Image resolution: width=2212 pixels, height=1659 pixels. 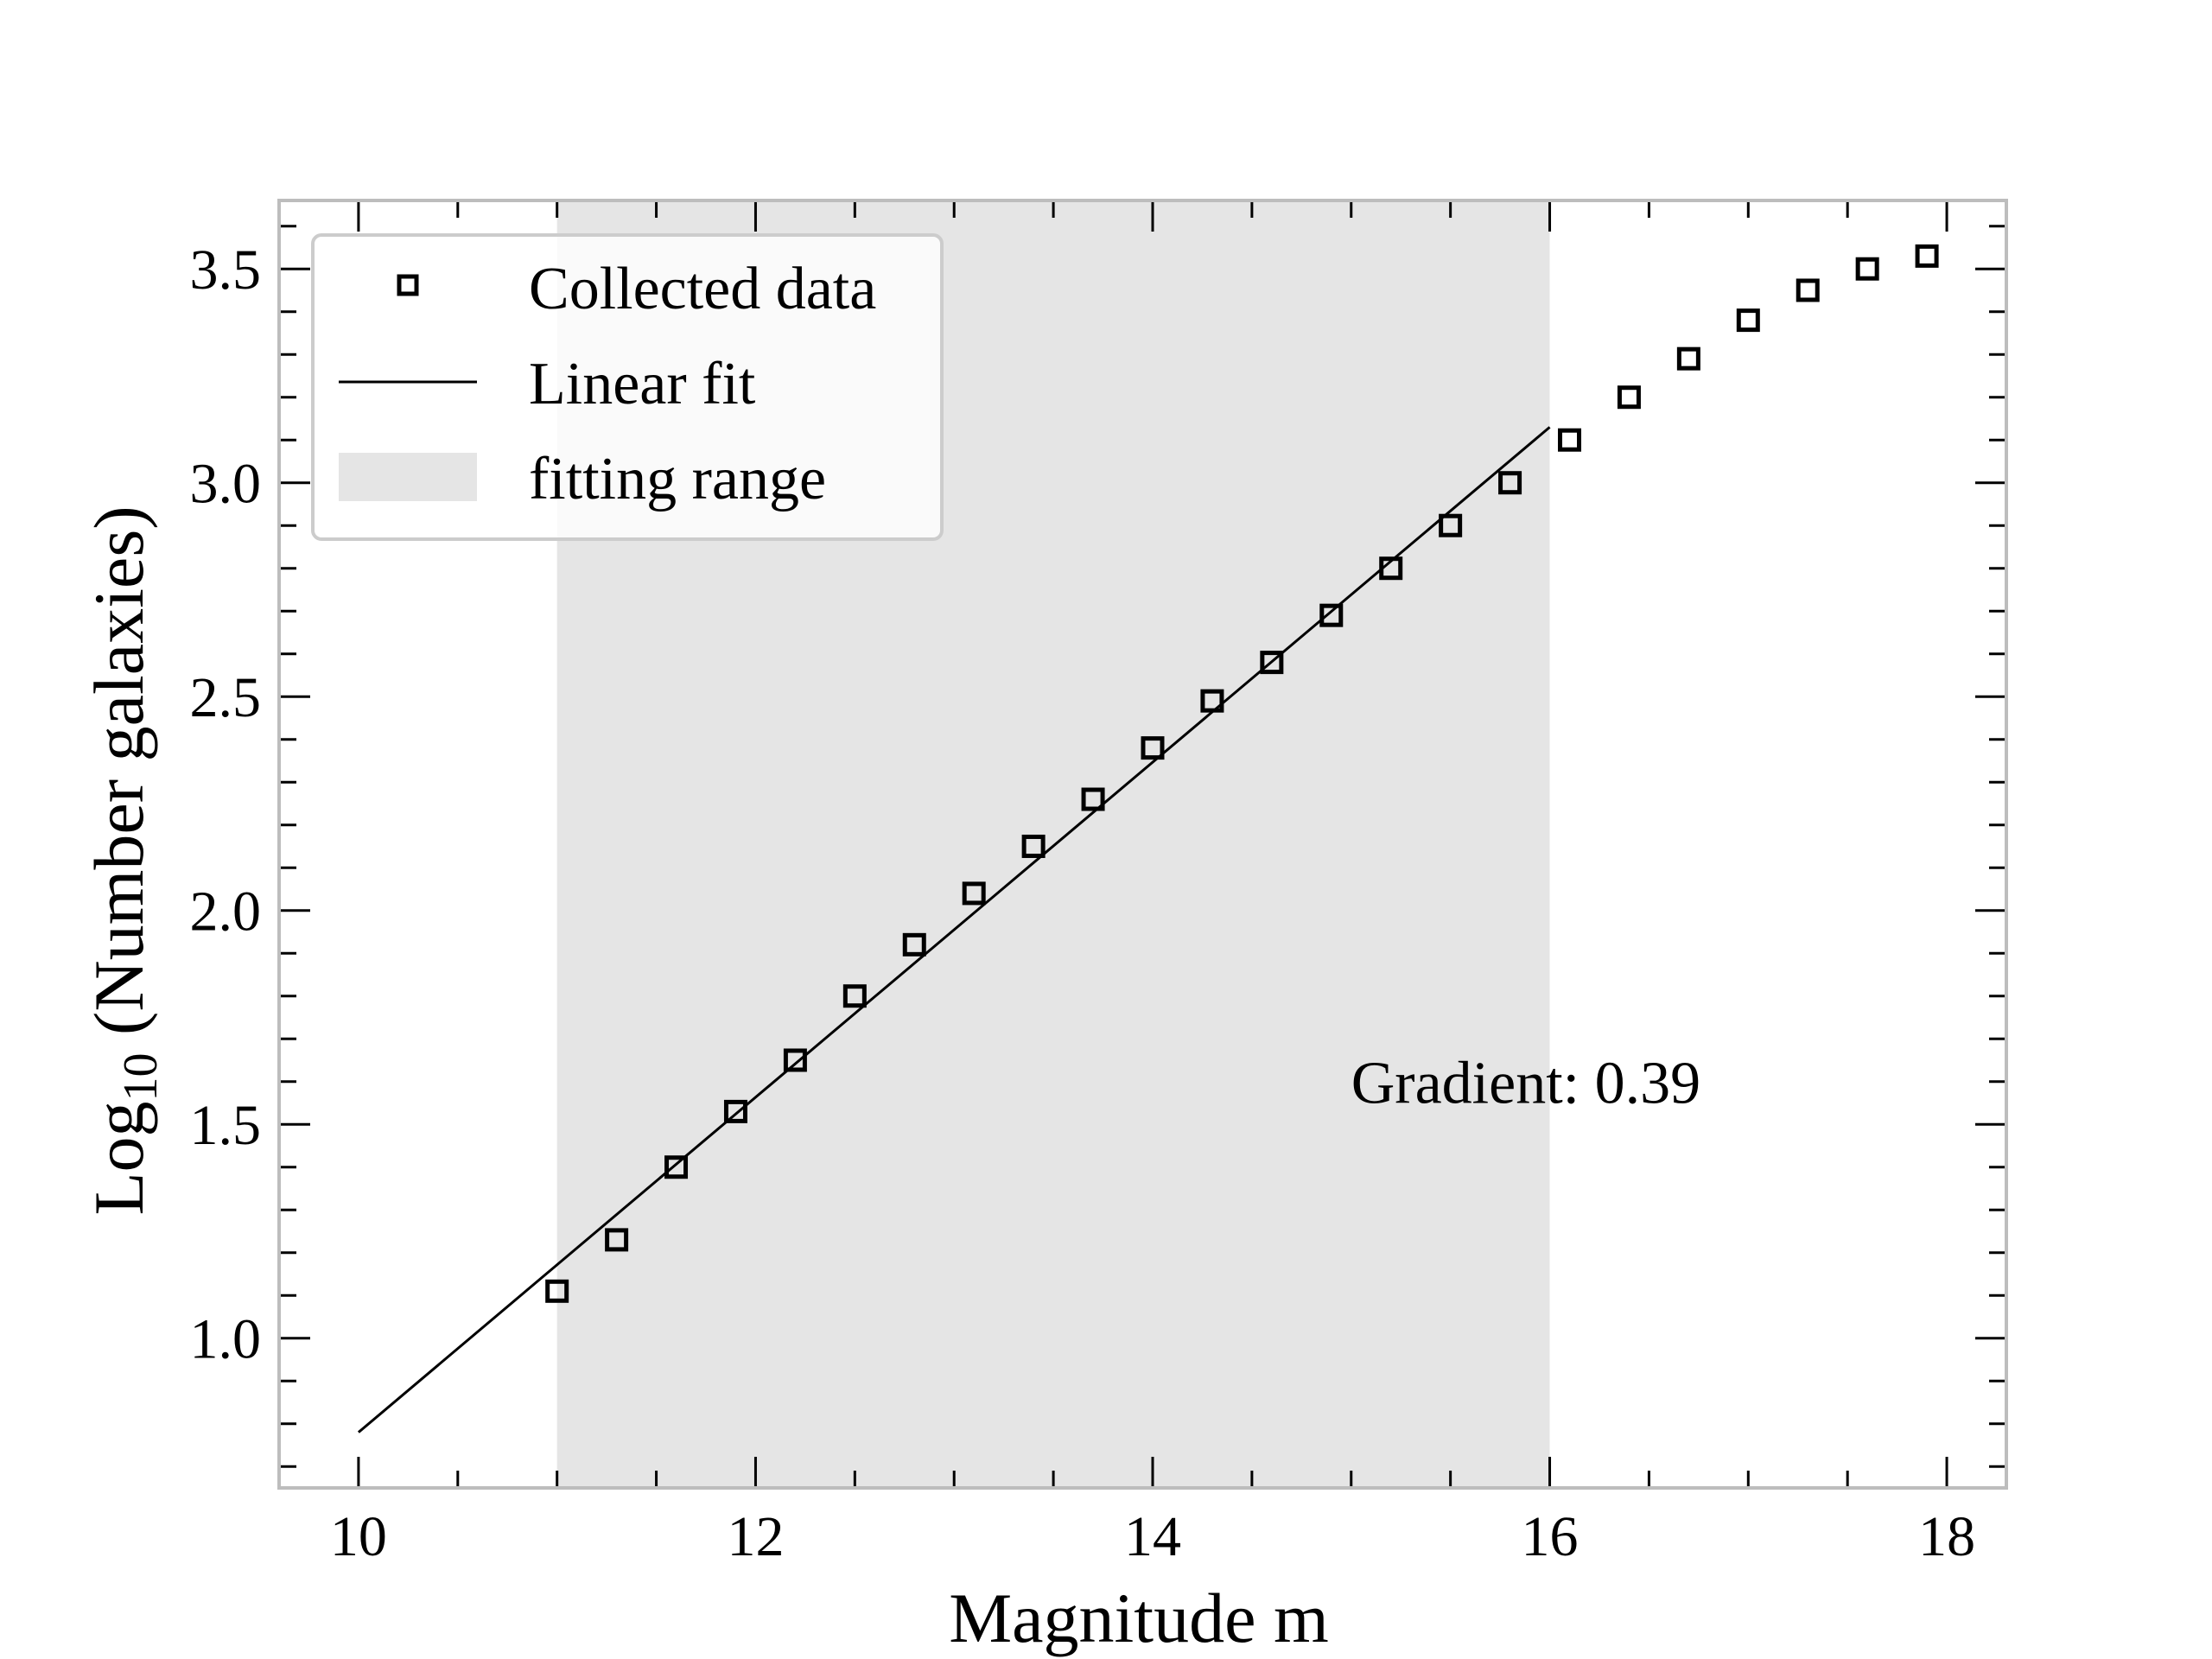 What do you see at coordinates (358, 1536) in the screenshot?
I see `x-tick-label: 10` at bounding box center [358, 1536].